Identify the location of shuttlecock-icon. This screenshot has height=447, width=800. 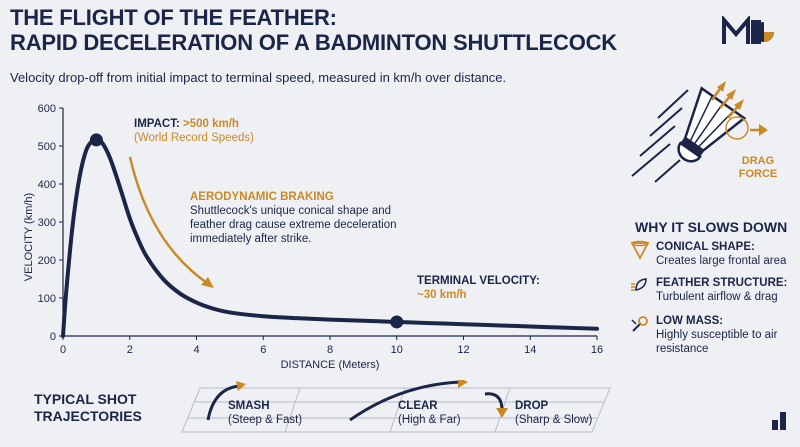
(712, 124).